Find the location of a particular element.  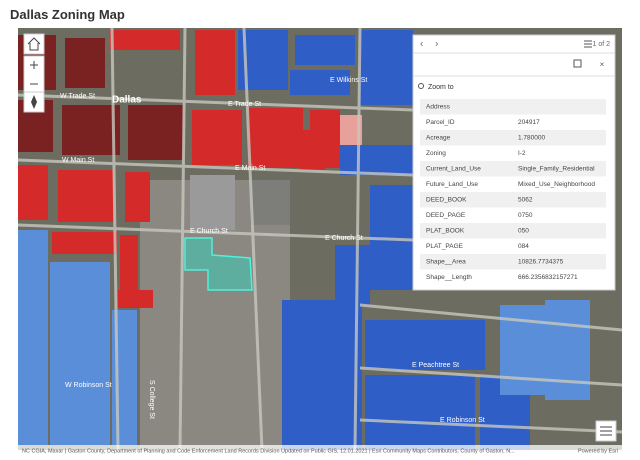

field-name: Shape__Area is located at coordinates (446, 262).